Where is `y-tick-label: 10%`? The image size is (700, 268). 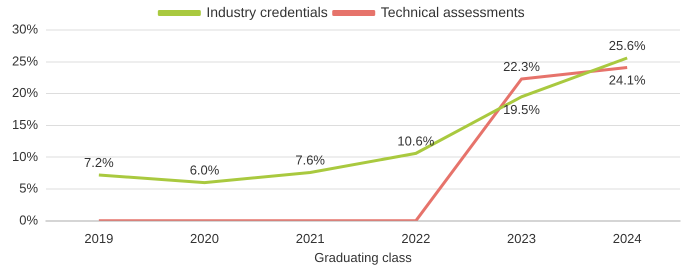
y-tick-label: 10% is located at coordinates (25, 156).